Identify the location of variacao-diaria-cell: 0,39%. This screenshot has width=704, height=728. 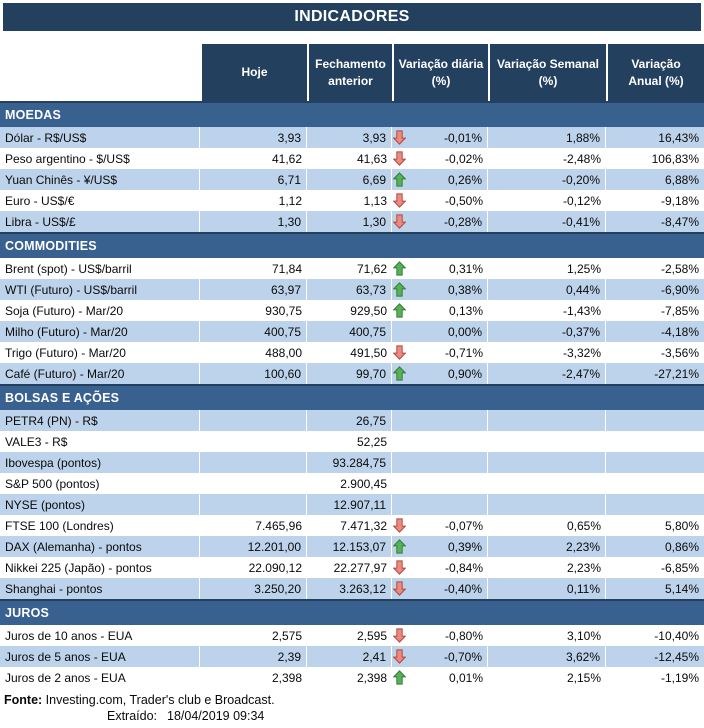
(440, 546).